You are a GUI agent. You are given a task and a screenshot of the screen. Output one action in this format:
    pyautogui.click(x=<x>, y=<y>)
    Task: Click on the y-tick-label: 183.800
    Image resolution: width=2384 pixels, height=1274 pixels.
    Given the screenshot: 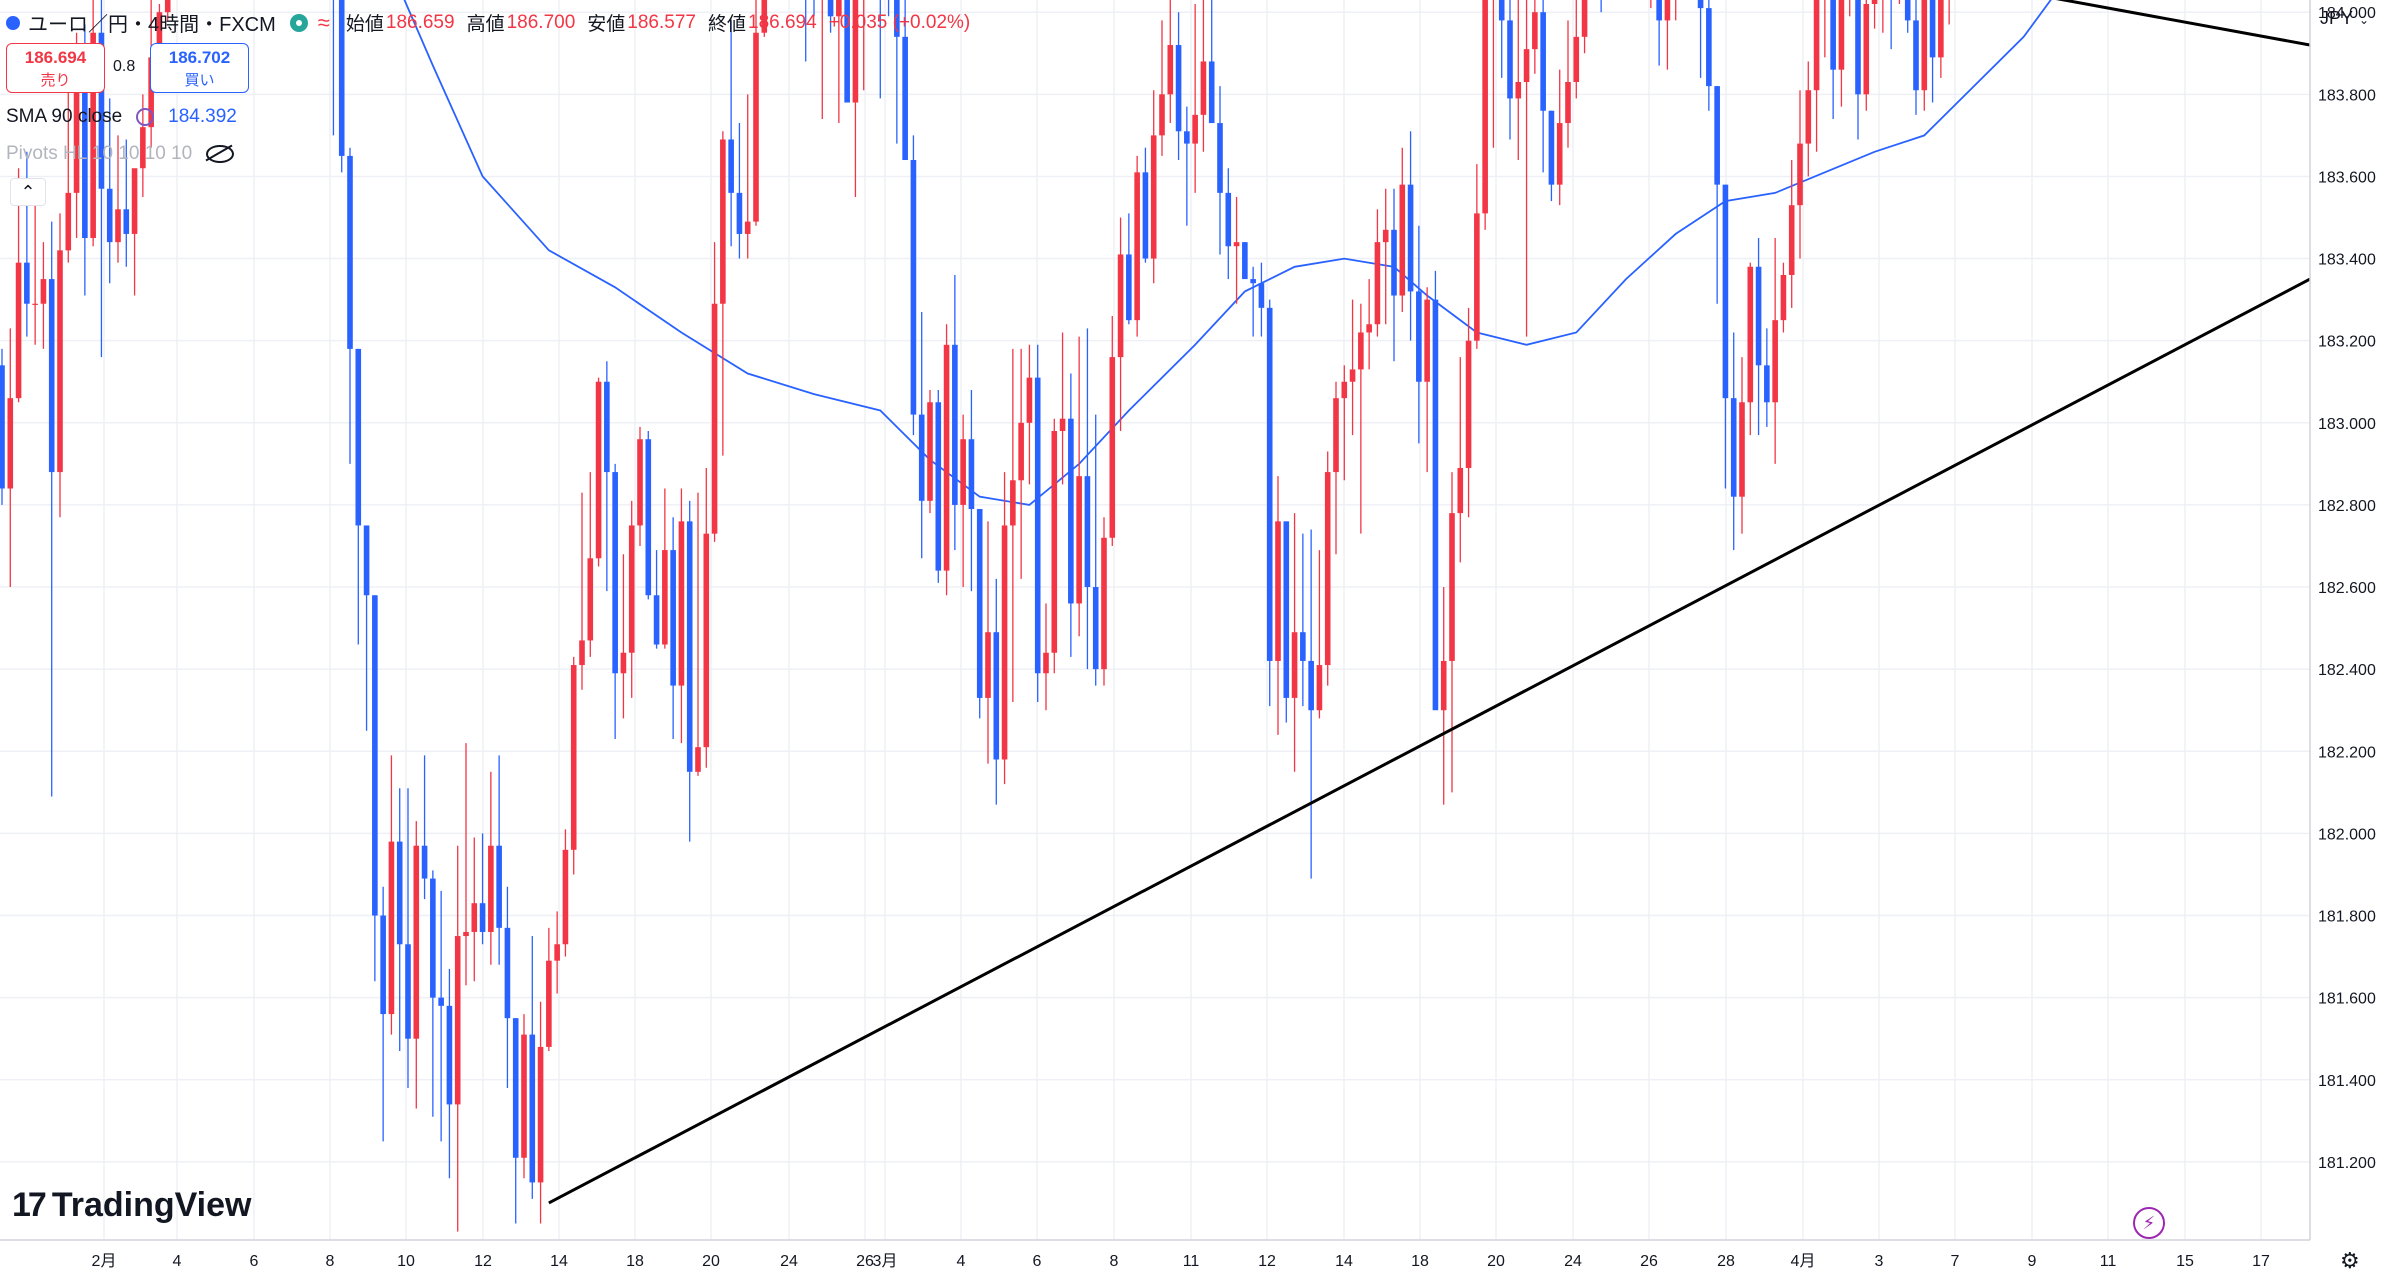 What is the action you would take?
    pyautogui.click(x=2347, y=95)
    